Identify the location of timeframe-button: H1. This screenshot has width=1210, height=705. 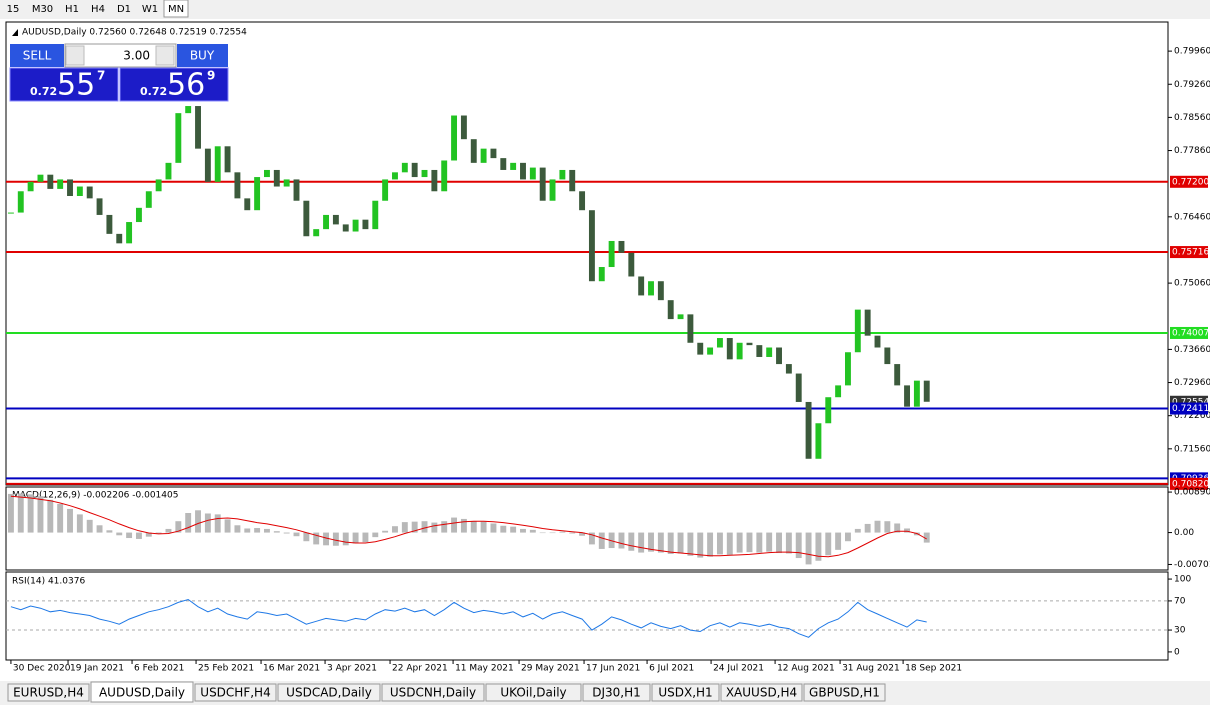
(72, 9).